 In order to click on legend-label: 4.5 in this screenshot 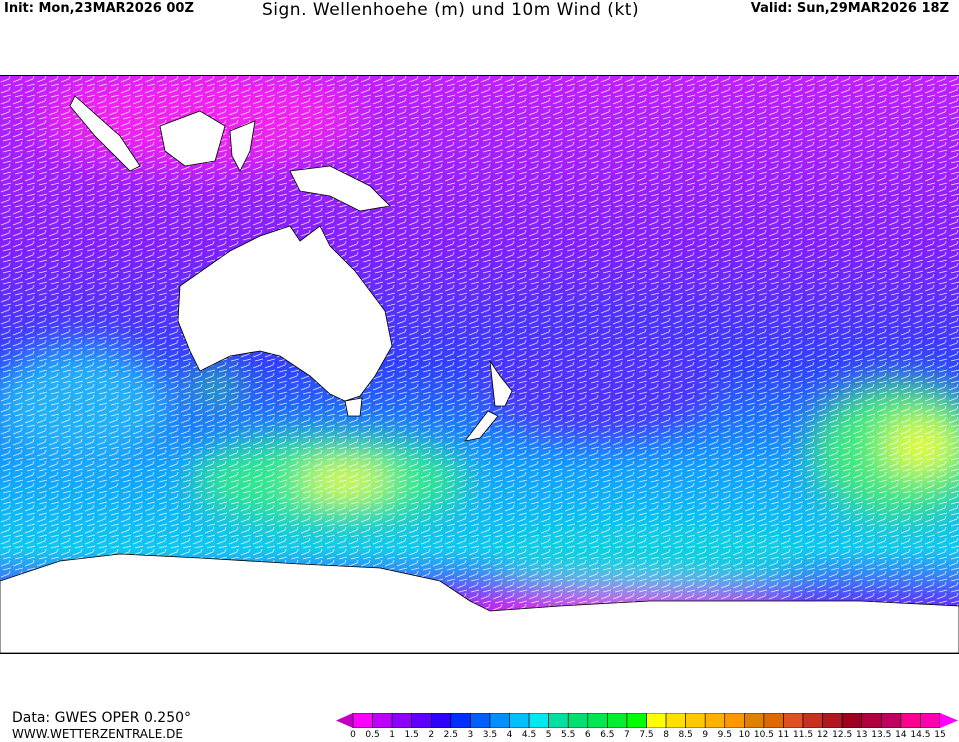, I will do `click(529, 735)`.